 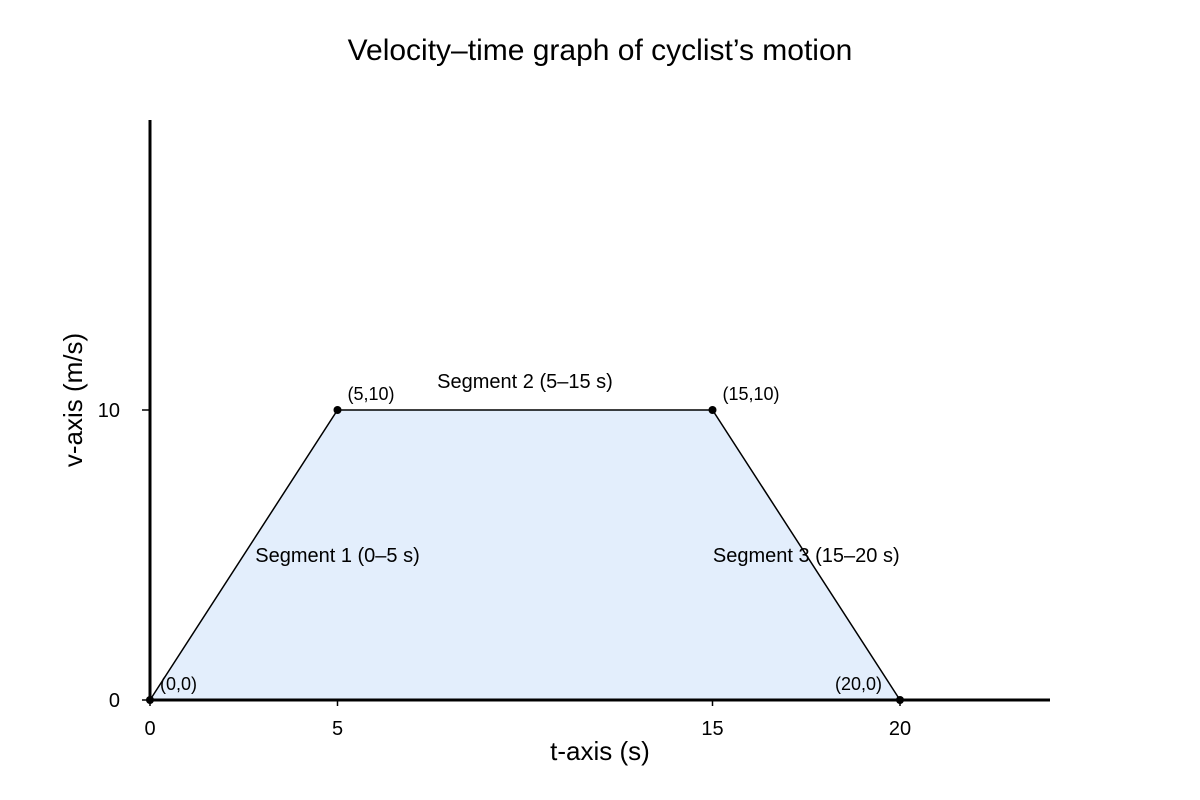 What do you see at coordinates (525, 382) in the screenshot?
I see `segment-label: Segment 2 (5–15 s)` at bounding box center [525, 382].